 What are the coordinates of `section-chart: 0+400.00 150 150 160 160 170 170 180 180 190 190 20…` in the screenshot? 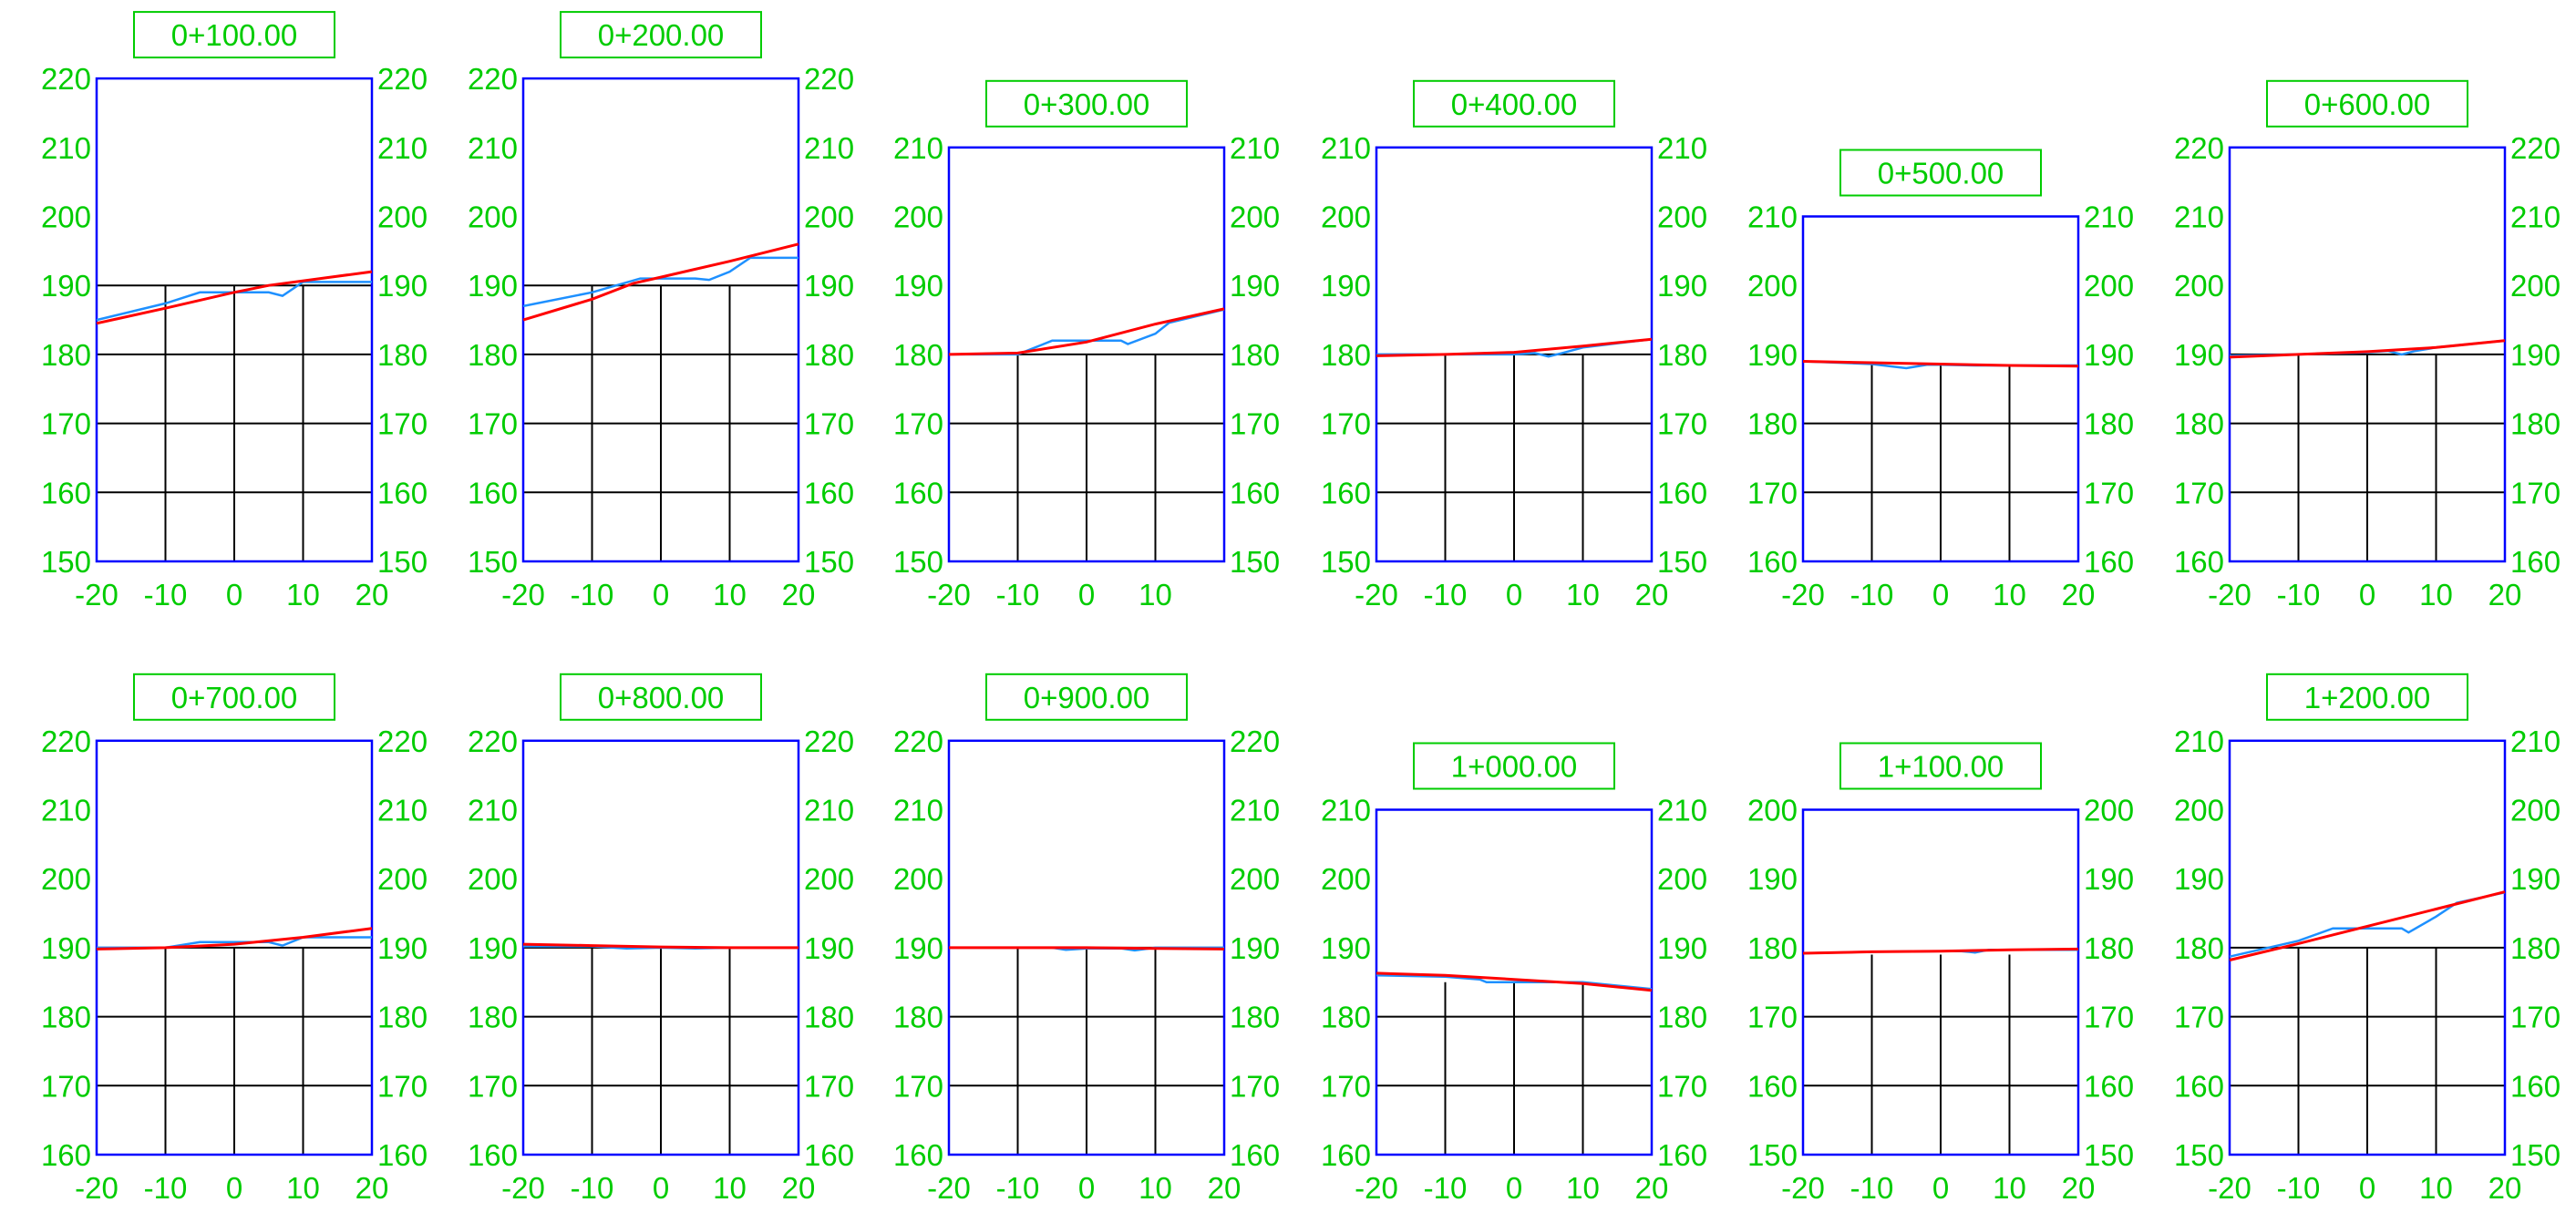 It's located at (1514, 345).